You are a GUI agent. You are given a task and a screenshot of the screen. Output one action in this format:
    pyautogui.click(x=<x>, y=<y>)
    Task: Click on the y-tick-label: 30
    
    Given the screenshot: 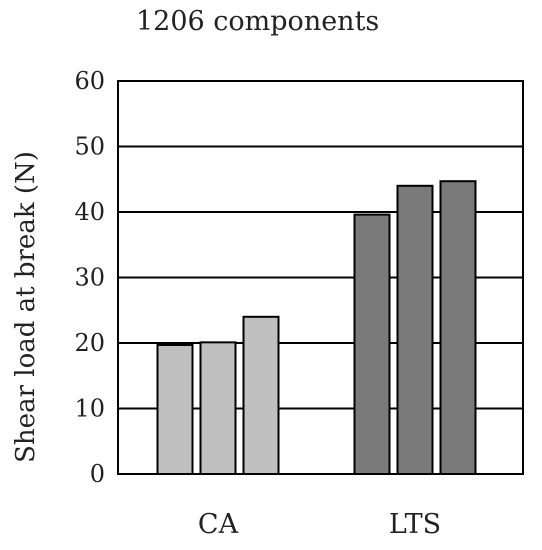 What is the action you would take?
    pyautogui.click(x=89, y=278)
    